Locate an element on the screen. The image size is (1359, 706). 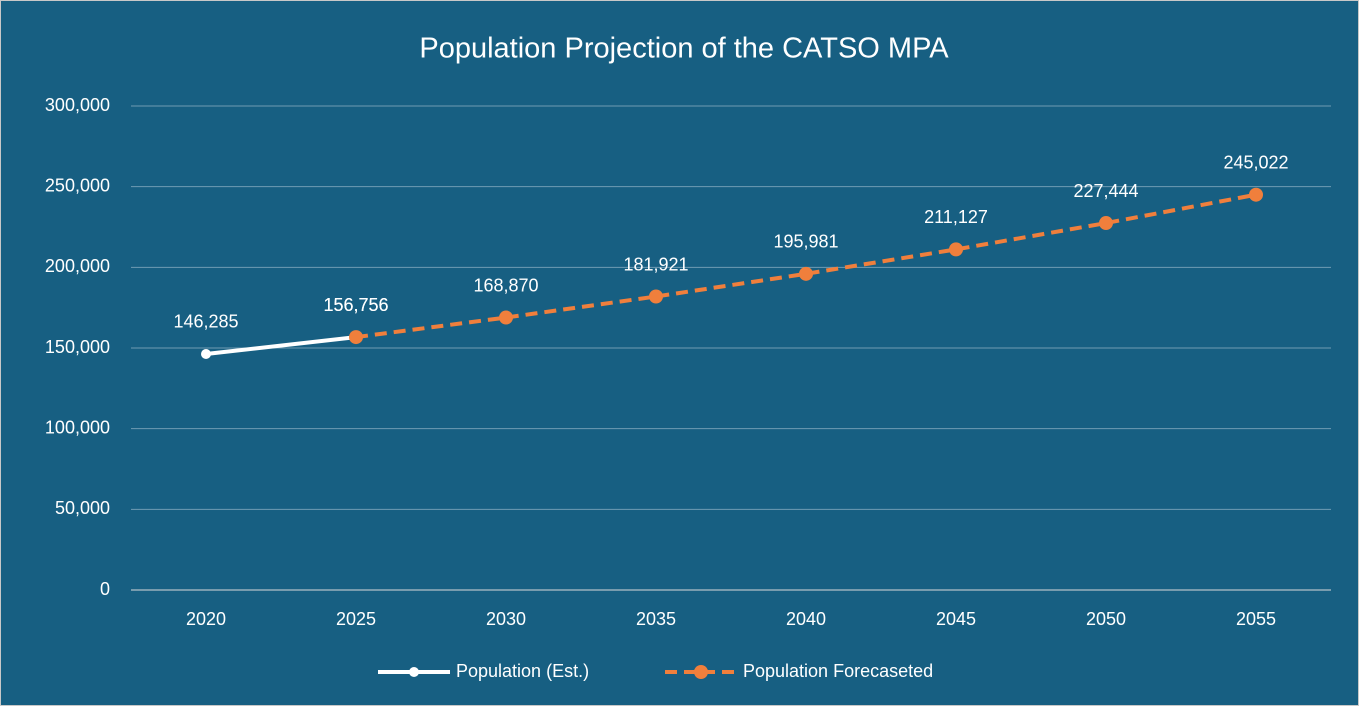
y-tick-label: 250,000 is located at coordinates (77, 185).